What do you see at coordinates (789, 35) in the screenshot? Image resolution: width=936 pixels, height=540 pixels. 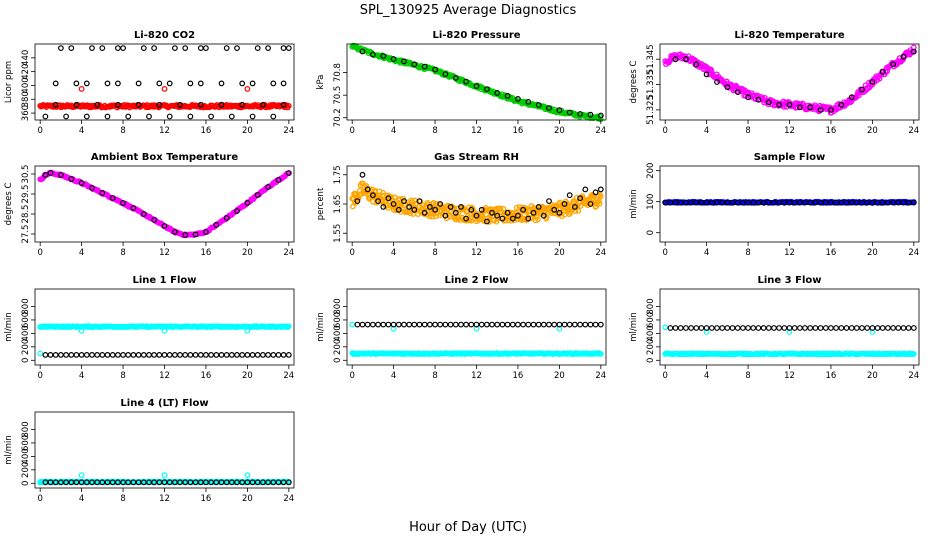 I see `panel-title: Li-820 Temperature` at bounding box center [789, 35].